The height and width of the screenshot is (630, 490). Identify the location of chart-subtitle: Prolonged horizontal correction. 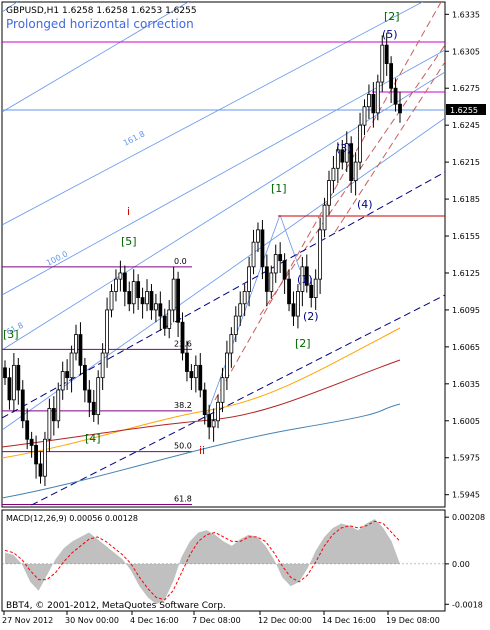
(100, 24).